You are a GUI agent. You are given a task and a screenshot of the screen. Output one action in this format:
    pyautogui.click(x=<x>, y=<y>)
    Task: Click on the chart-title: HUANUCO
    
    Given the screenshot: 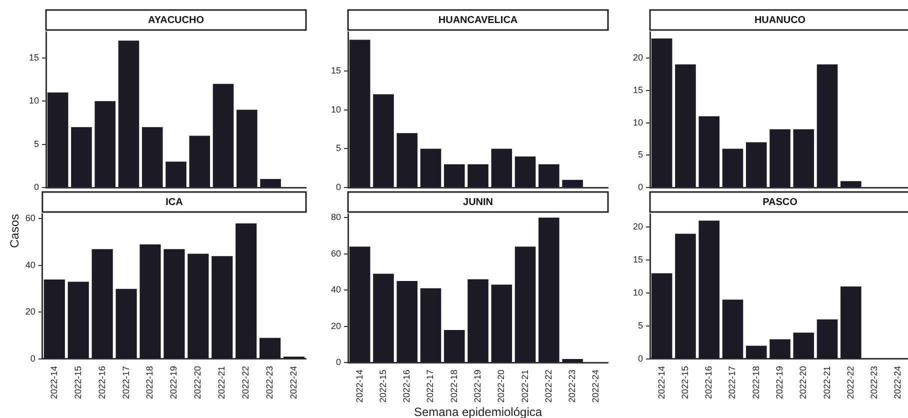 What is the action you would take?
    pyautogui.click(x=780, y=20)
    